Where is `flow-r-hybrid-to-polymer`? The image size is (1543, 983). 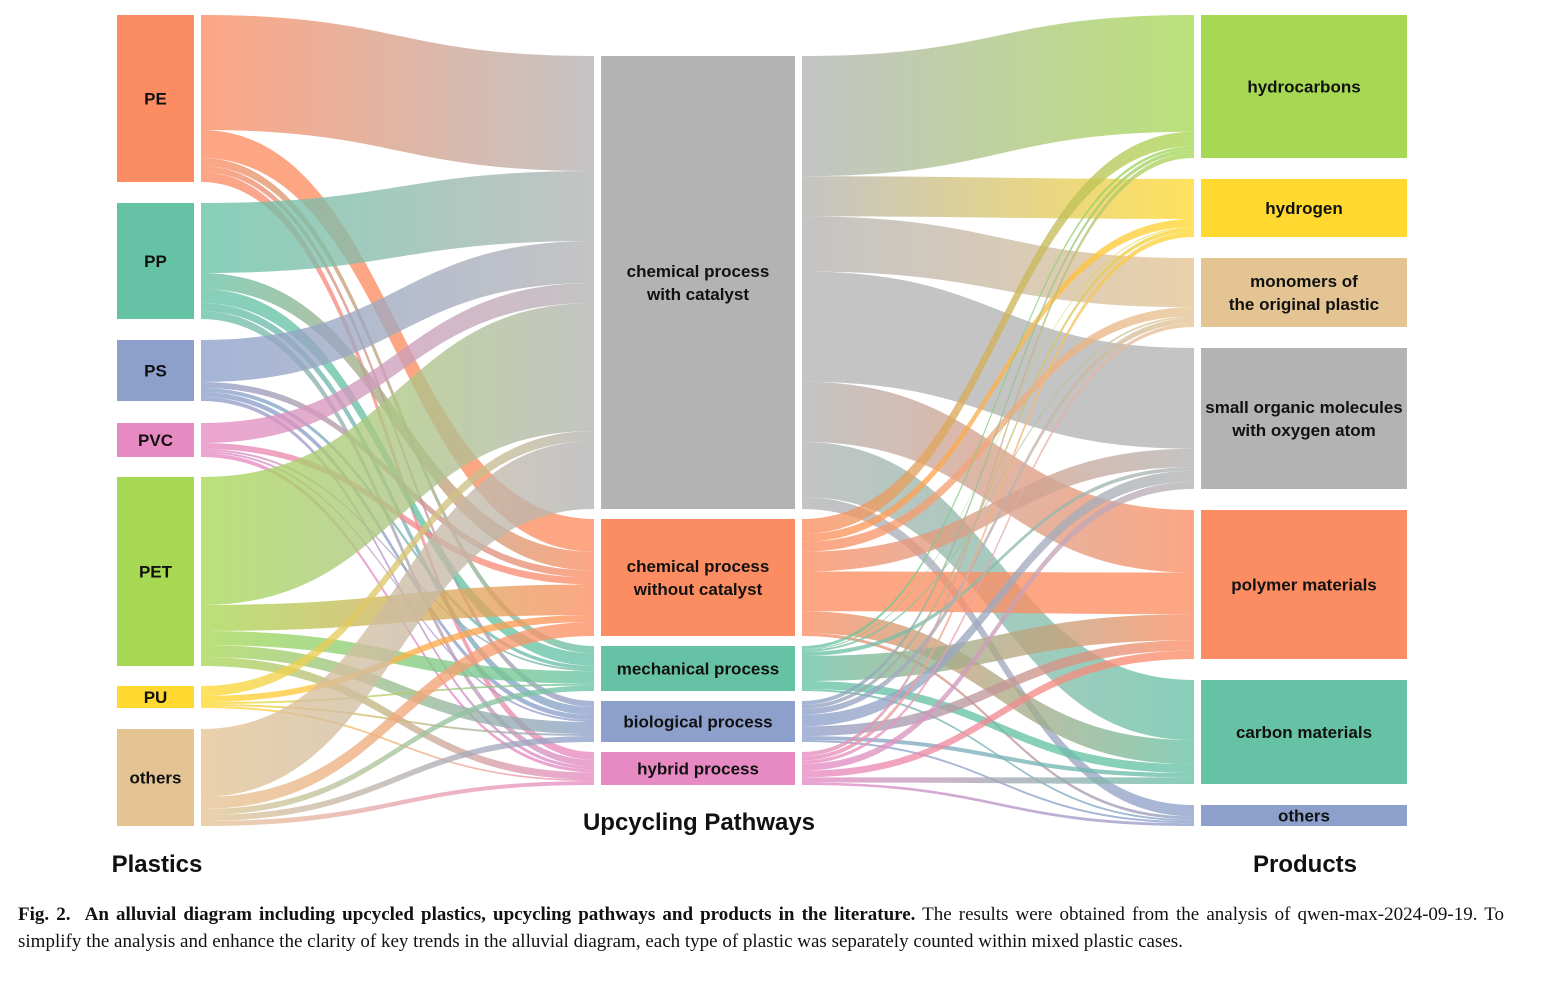 flow-r-hybrid-to-polymer is located at coordinates (998, 714).